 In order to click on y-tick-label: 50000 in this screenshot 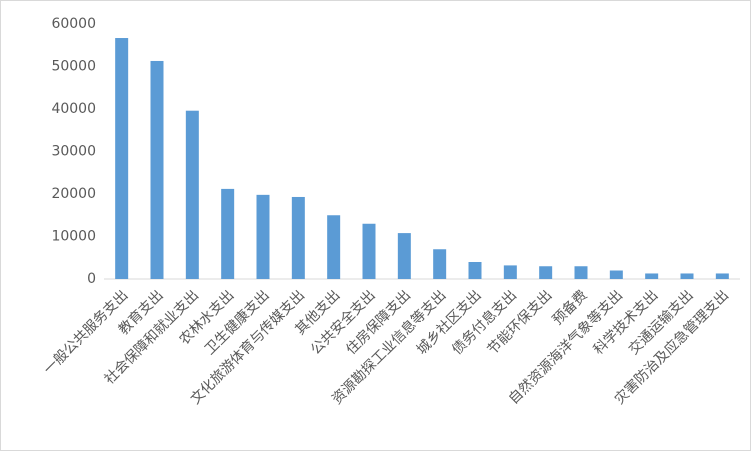, I will do `click(73, 67)`.